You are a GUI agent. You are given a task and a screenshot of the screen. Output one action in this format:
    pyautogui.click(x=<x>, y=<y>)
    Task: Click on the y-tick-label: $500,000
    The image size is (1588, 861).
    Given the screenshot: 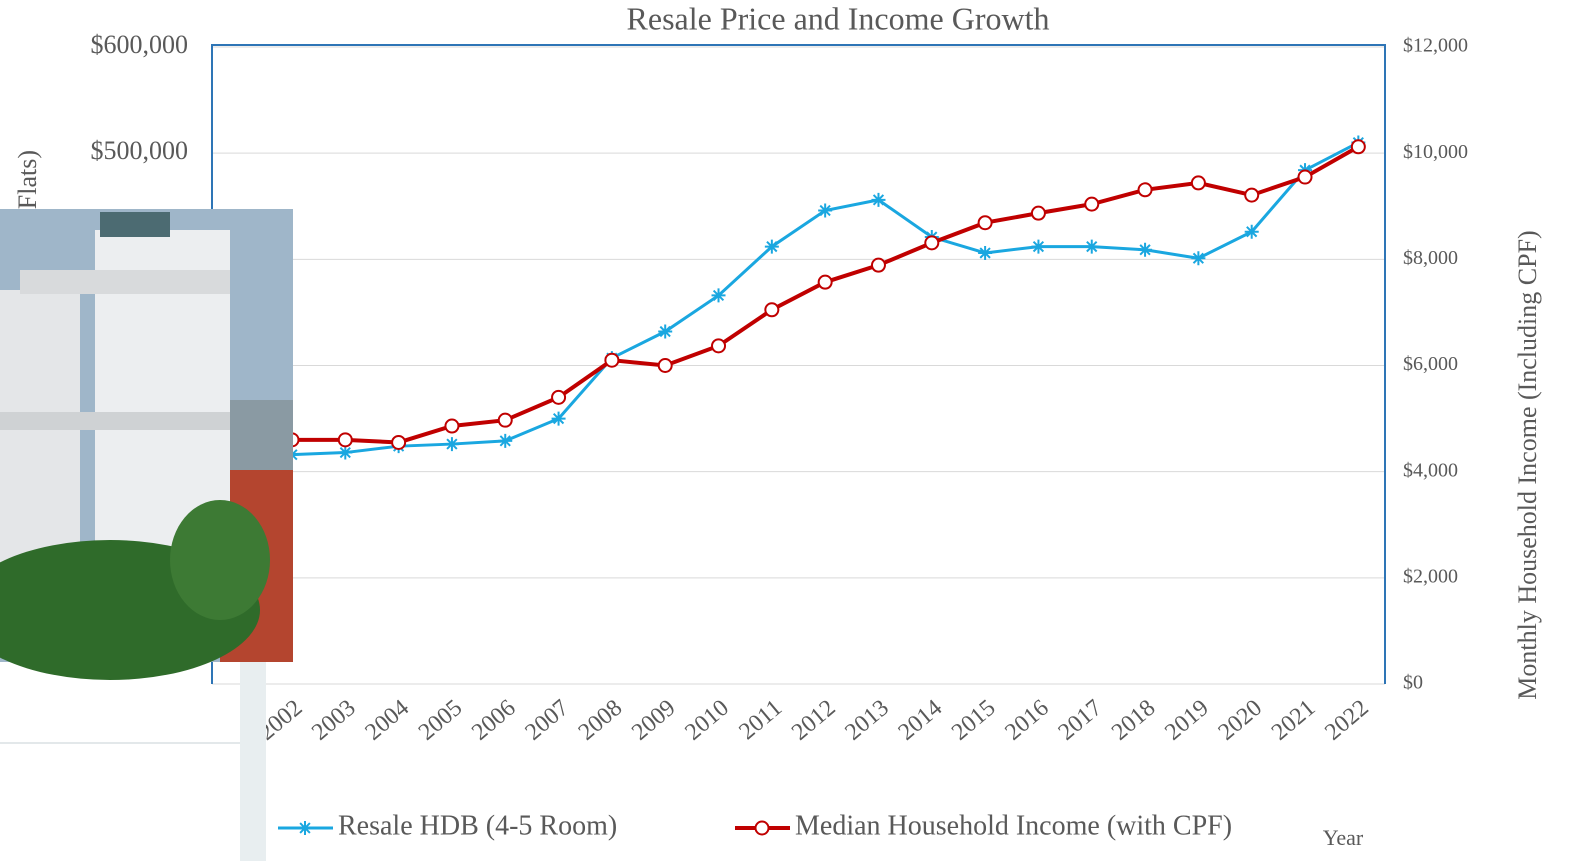 What is the action you would take?
    pyautogui.click(x=140, y=150)
    